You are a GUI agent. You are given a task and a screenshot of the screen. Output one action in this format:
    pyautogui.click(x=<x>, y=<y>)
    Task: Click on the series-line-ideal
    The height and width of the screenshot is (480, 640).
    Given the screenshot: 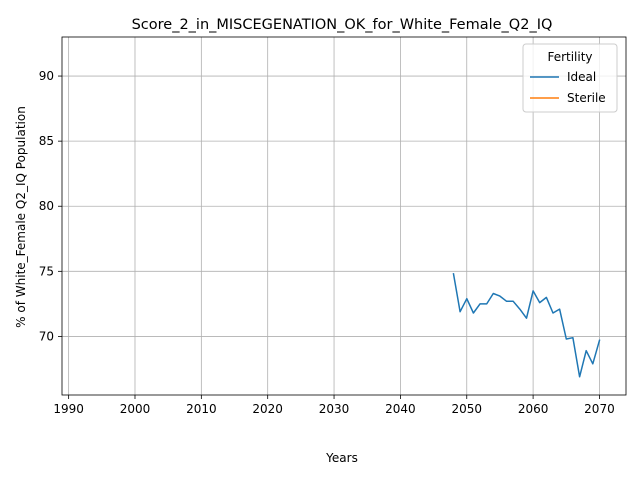 What is the action you would take?
    pyautogui.click(x=526, y=325)
    